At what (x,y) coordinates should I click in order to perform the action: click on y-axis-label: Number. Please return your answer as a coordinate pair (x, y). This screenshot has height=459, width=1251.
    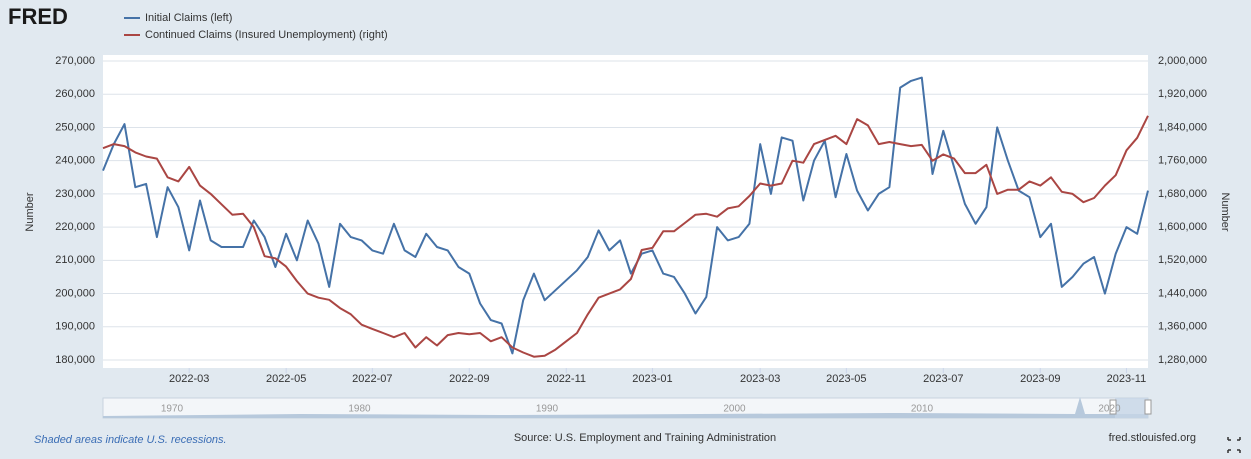
    Looking at the image, I should click on (30, 211).